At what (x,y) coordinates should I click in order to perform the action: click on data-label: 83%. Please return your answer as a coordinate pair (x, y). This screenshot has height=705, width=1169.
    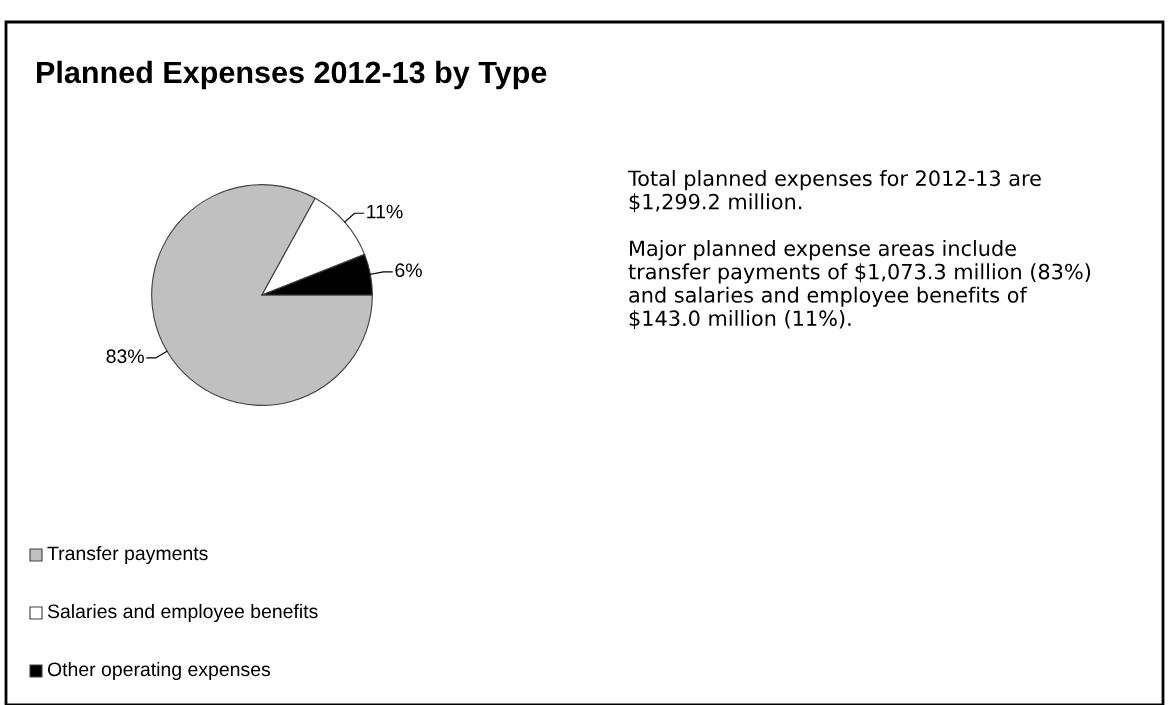
    Looking at the image, I should click on (125, 356).